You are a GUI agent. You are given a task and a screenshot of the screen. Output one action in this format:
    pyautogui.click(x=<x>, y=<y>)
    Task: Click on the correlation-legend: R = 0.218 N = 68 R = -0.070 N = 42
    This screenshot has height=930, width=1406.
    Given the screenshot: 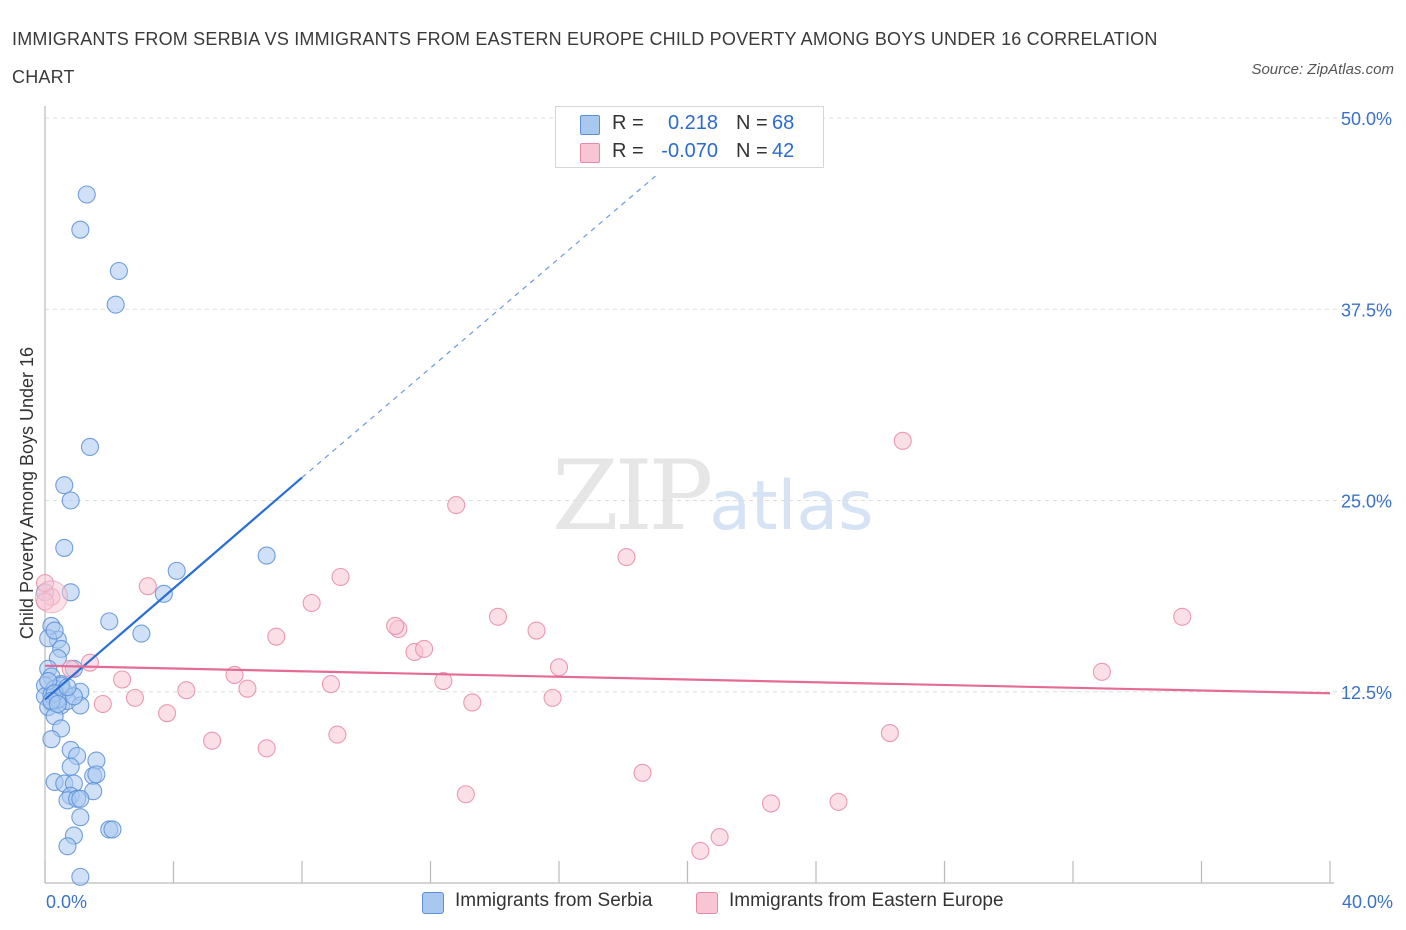 What is the action you would take?
    pyautogui.click(x=689, y=137)
    